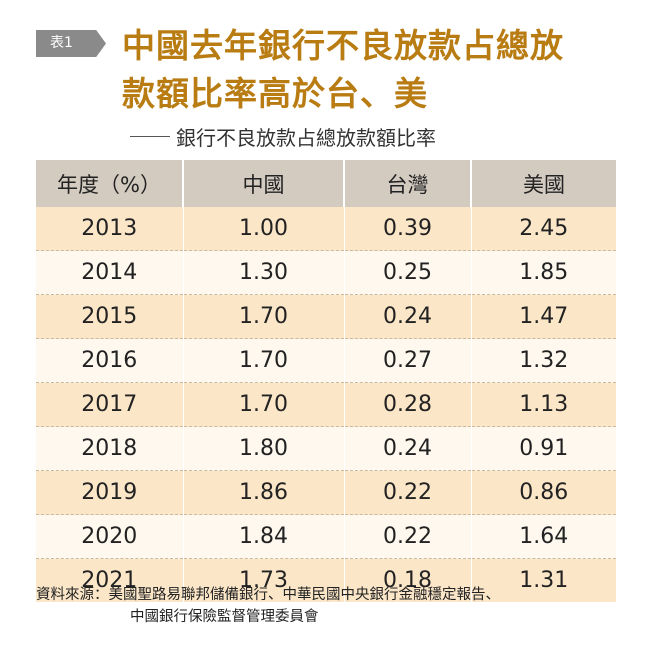 This screenshot has width=650, height=645. Describe the element at coordinates (407, 580) in the screenshot. I see `cell-taiwan: 0.18` at that location.